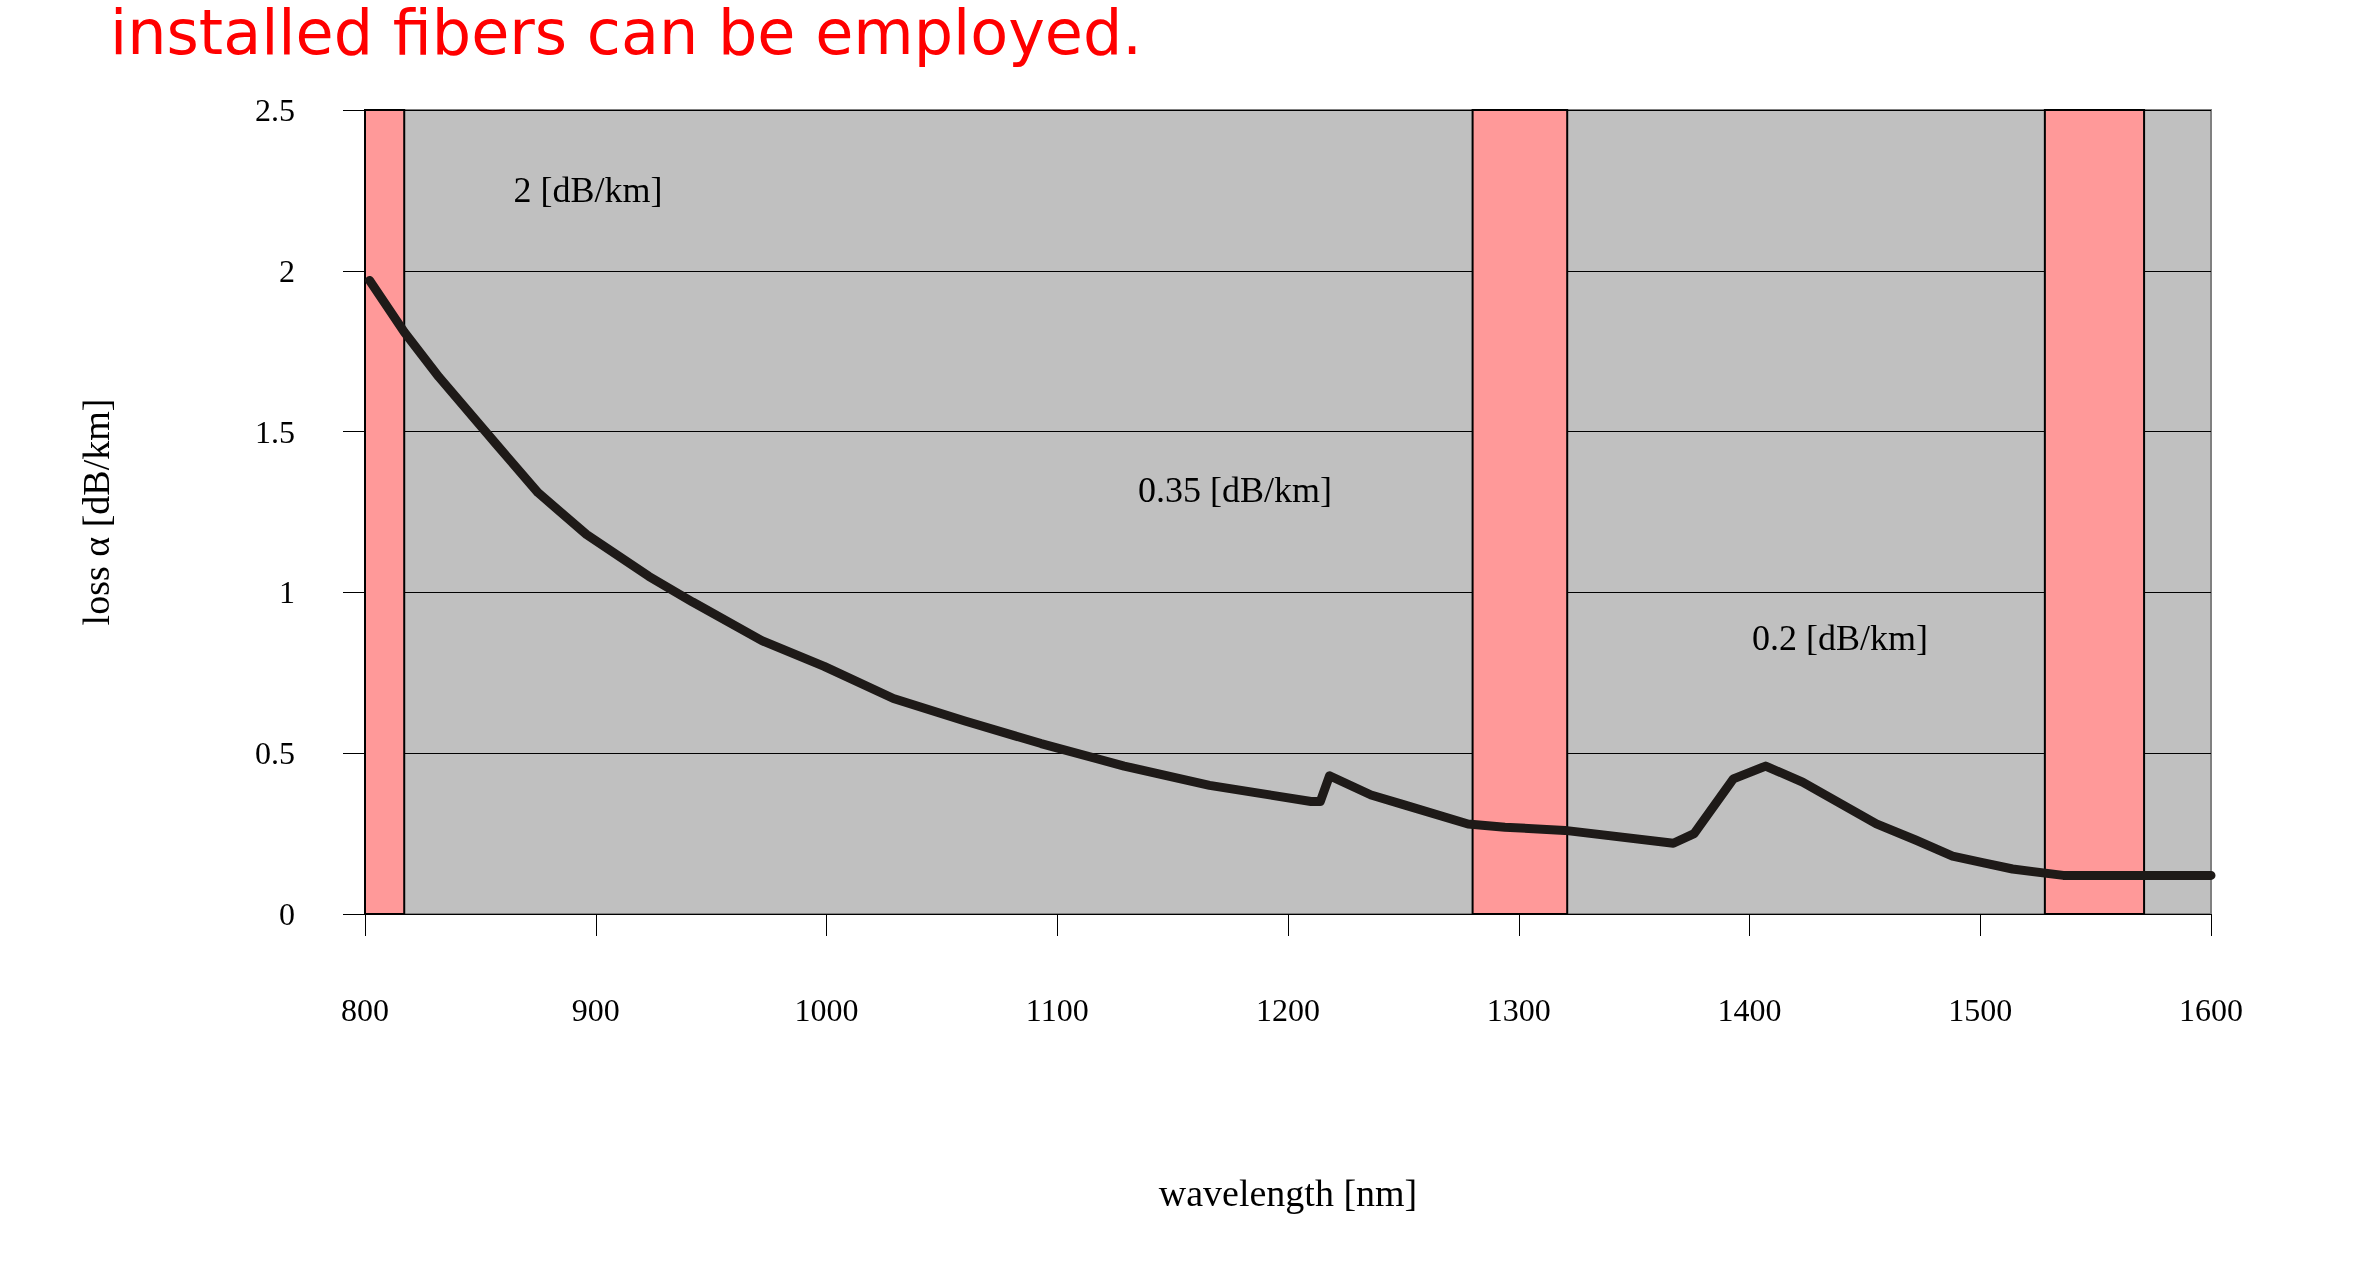  I want to click on annotation: 2 [dB/km], so click(588, 190).